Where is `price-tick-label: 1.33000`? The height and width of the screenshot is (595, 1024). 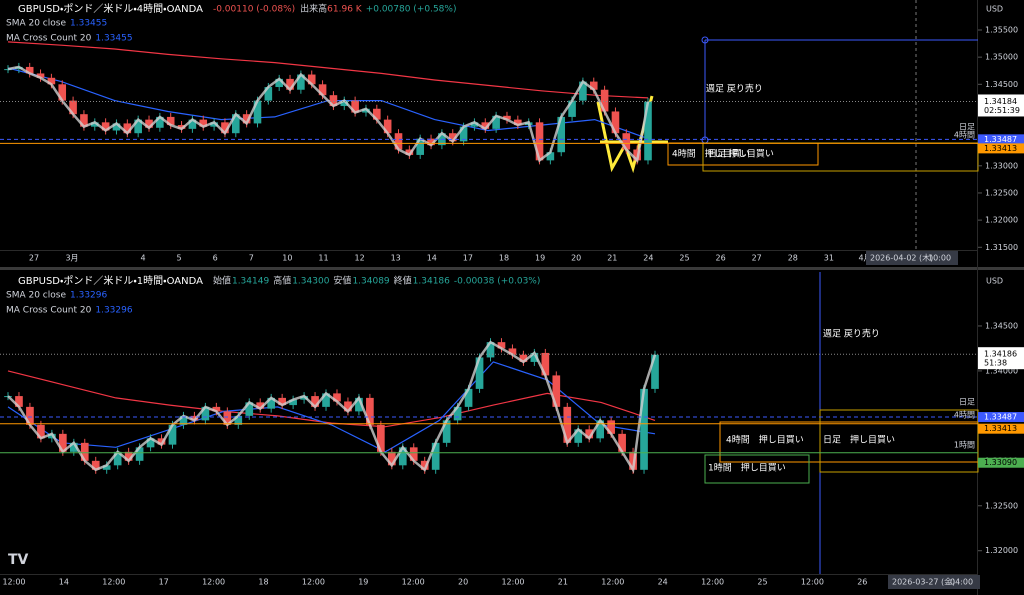 price-tick-label: 1.33000 is located at coordinates (1001, 165).